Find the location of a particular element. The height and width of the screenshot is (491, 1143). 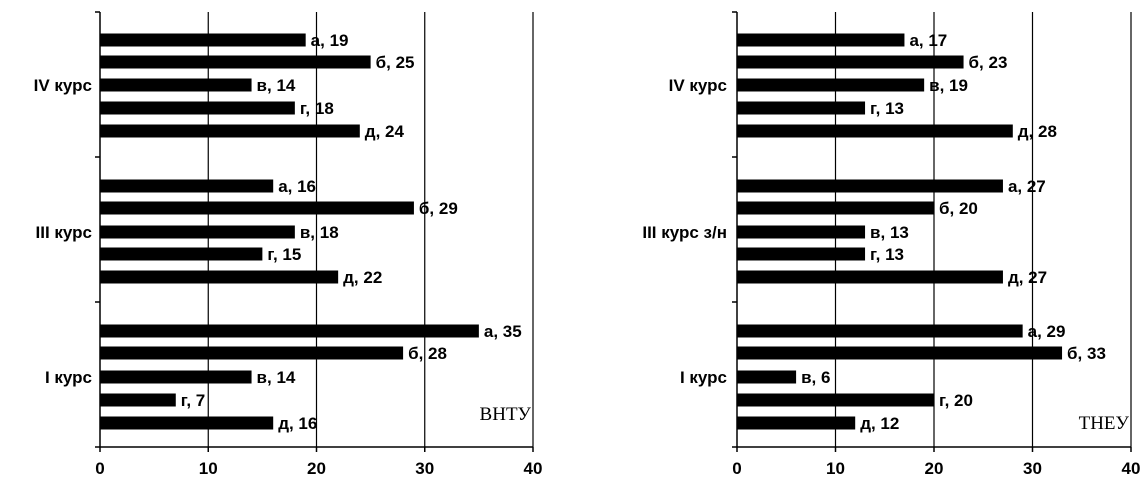

data-label: д, 27 is located at coordinates (1027, 277).